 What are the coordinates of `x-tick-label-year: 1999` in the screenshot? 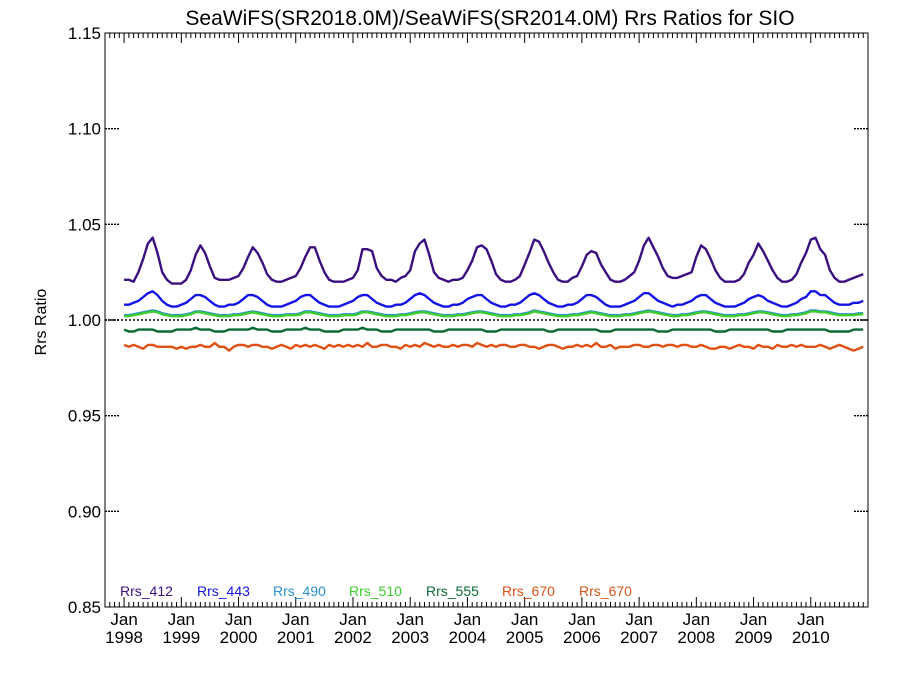 It's located at (181, 637).